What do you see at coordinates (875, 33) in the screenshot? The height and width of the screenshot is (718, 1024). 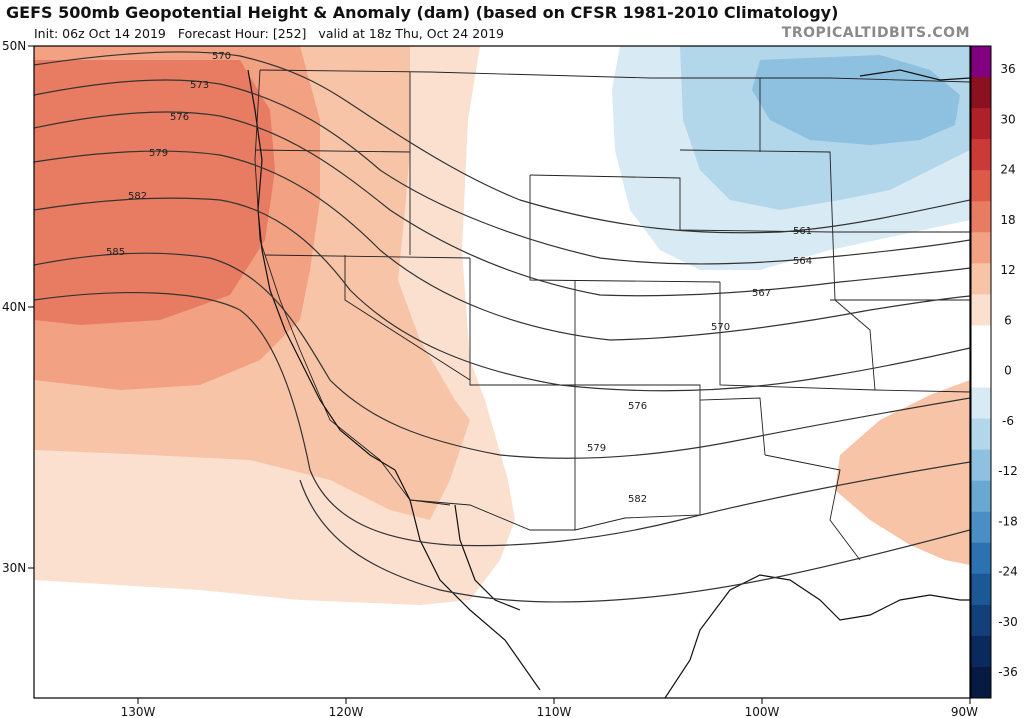 I see `brand-watermark: TROPICALTIDBITS.COM` at bounding box center [875, 33].